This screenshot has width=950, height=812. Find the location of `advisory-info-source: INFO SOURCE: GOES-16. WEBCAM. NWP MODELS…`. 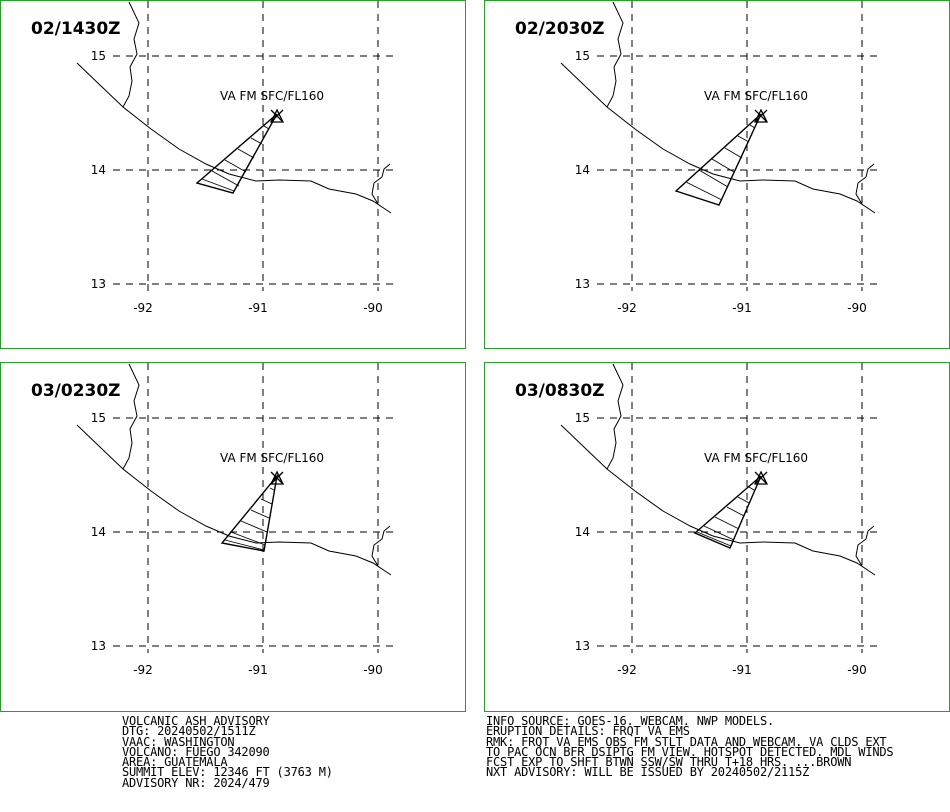

advisory-info-source: INFO SOURCE: GOES-16. WEBCAM. NWP MODELS… is located at coordinates (630, 721).